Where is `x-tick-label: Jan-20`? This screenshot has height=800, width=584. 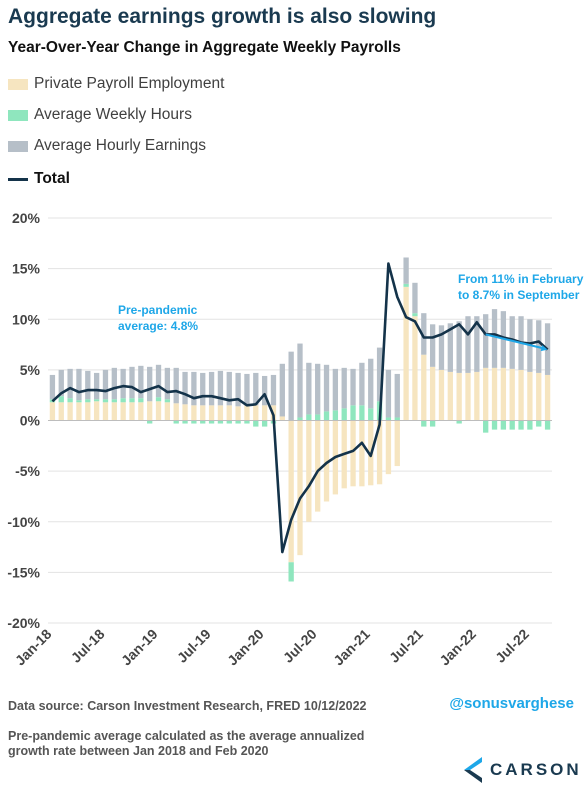
x-tick-label: Jan-20 is located at coordinates (245, 647).